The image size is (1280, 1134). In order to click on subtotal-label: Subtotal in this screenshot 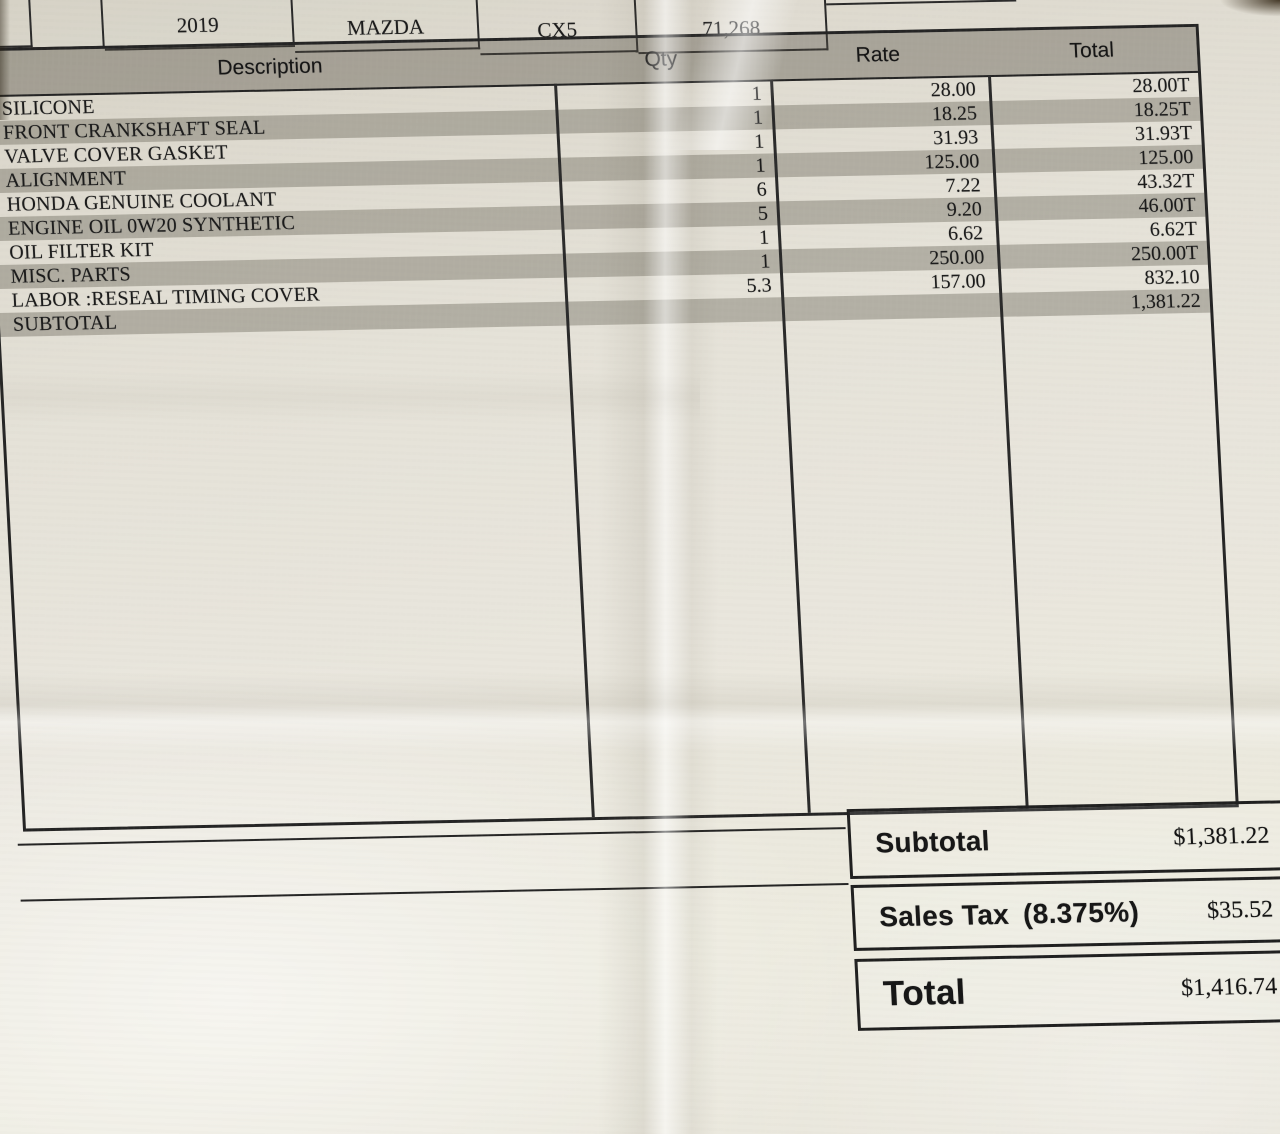, I will do `click(932, 842)`.